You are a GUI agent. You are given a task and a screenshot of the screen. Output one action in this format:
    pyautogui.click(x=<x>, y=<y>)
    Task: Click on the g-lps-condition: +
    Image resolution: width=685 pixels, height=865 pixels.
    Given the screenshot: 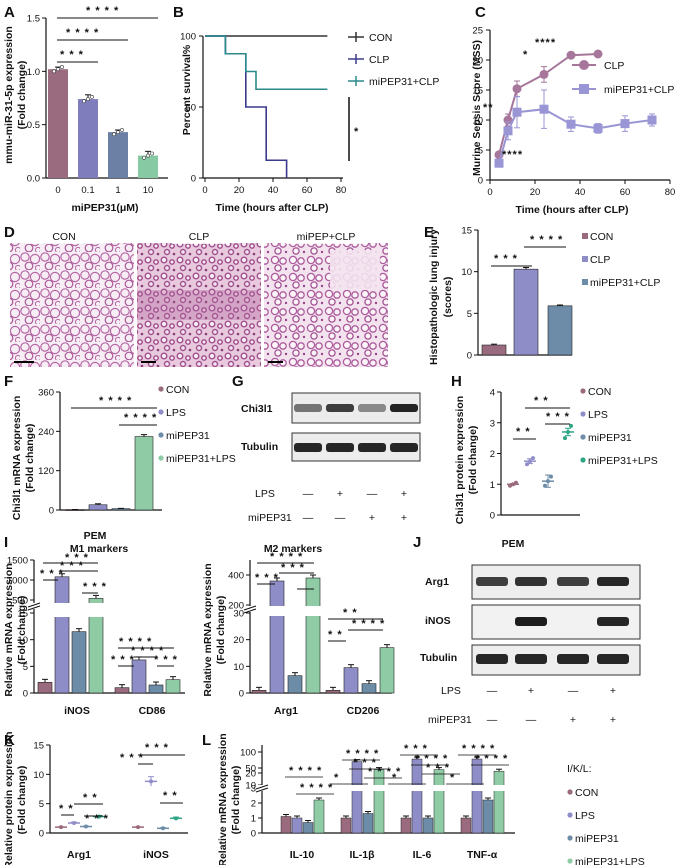 What is the action you would take?
    pyautogui.click(x=404, y=494)
    